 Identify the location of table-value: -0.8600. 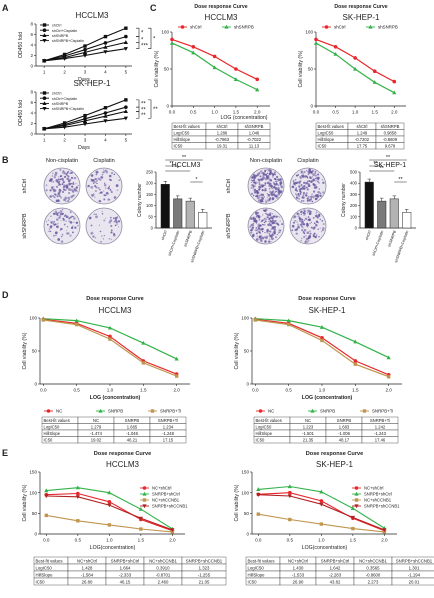
(373, 574).